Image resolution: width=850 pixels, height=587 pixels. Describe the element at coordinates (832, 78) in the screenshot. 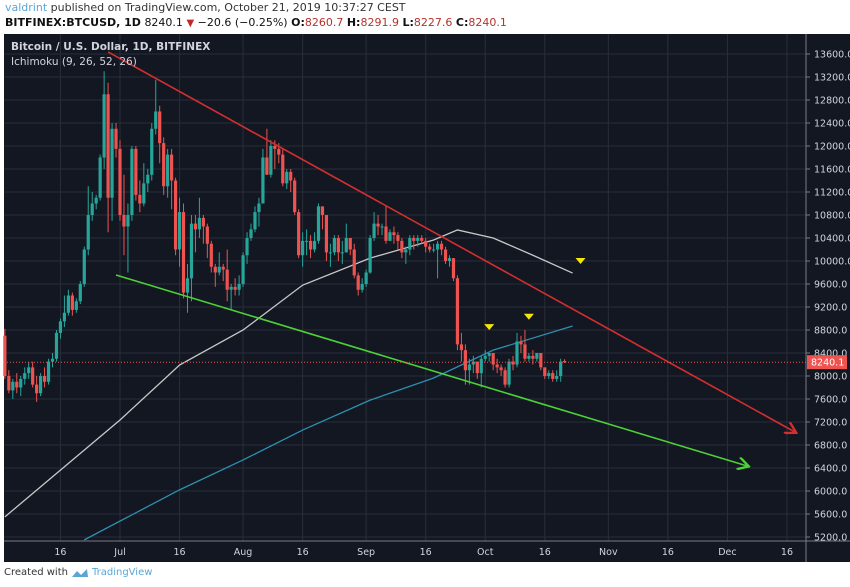

I see `y-tick-label: 13200.0` at that location.